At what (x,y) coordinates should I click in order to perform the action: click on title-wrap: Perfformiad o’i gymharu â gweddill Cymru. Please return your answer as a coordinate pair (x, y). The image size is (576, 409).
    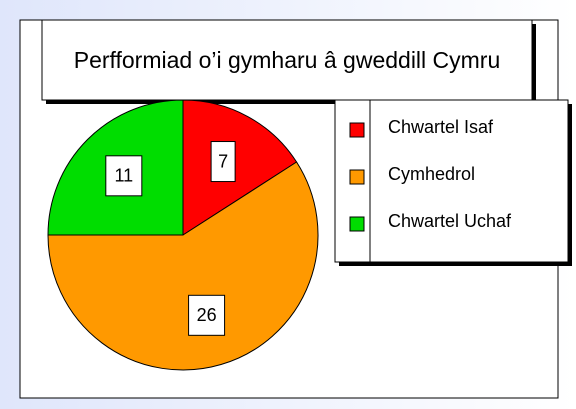
    Looking at the image, I should click on (287, 60).